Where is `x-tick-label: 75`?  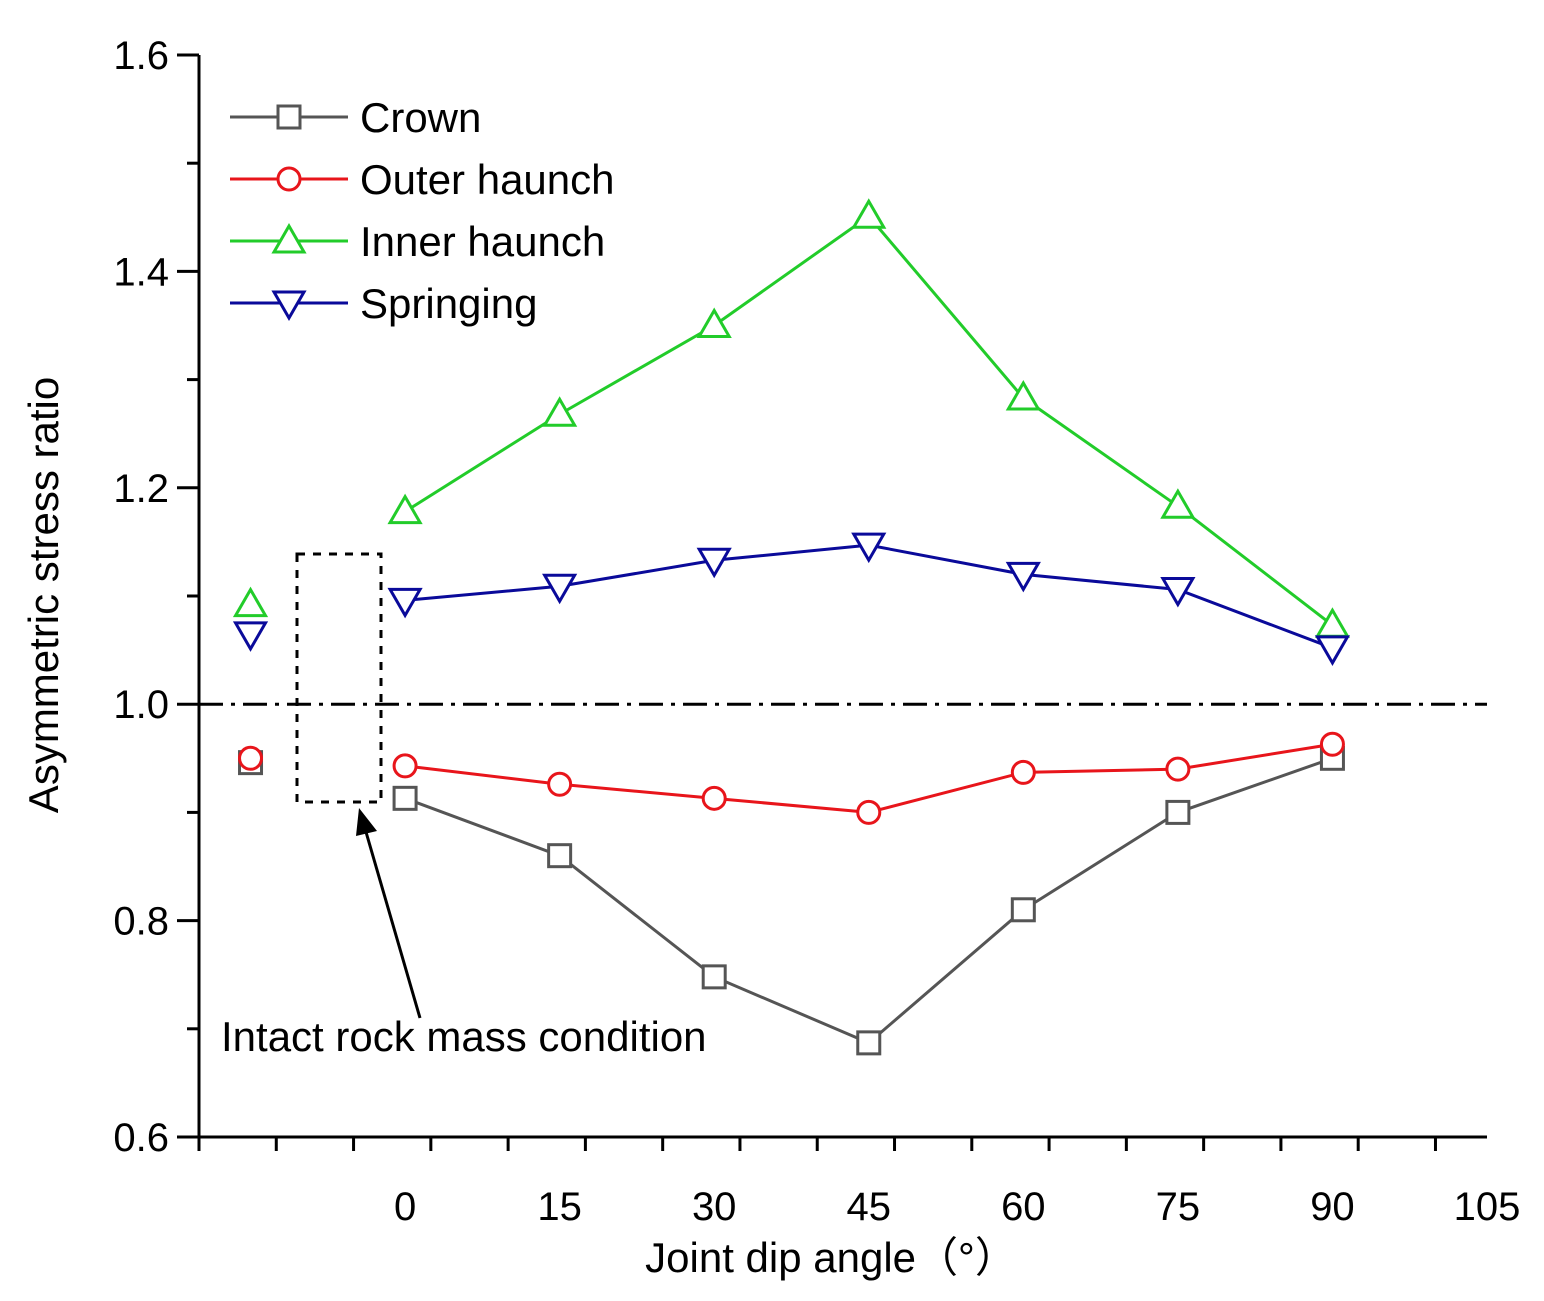
x-tick-label: 75 is located at coordinates (1178, 1207).